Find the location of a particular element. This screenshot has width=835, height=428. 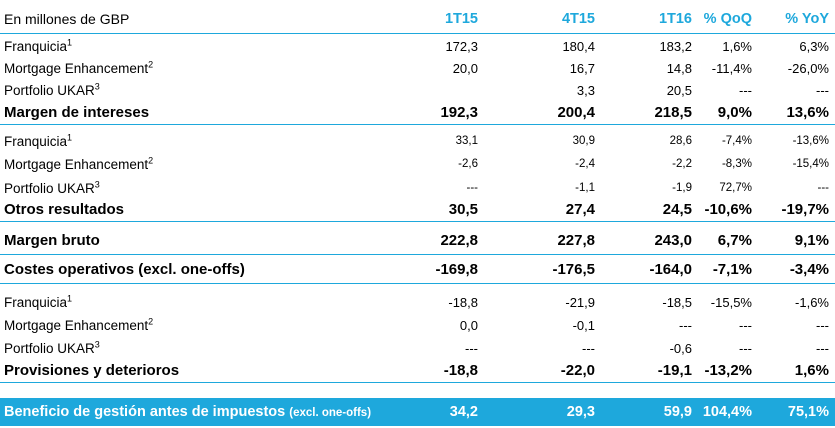

cell-1t16: -164,0 is located at coordinates (670, 269).